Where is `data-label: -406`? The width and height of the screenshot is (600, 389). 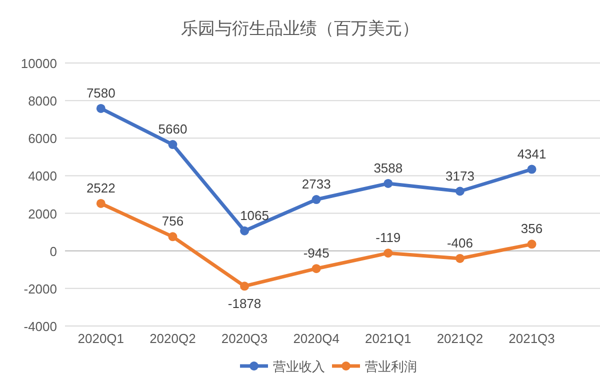 data-label: -406 is located at coordinates (459, 242).